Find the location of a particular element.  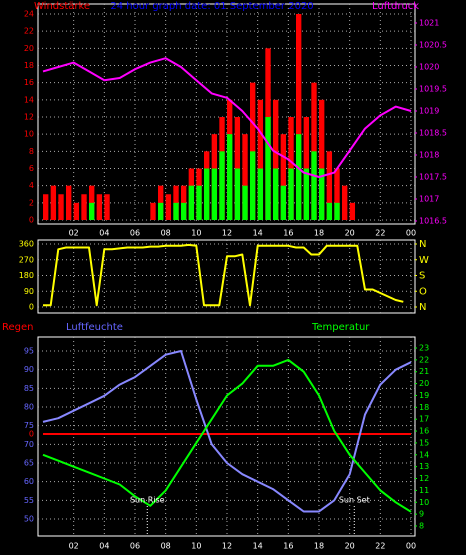

y-axis-title: Windstärke is located at coordinates (62, 6).